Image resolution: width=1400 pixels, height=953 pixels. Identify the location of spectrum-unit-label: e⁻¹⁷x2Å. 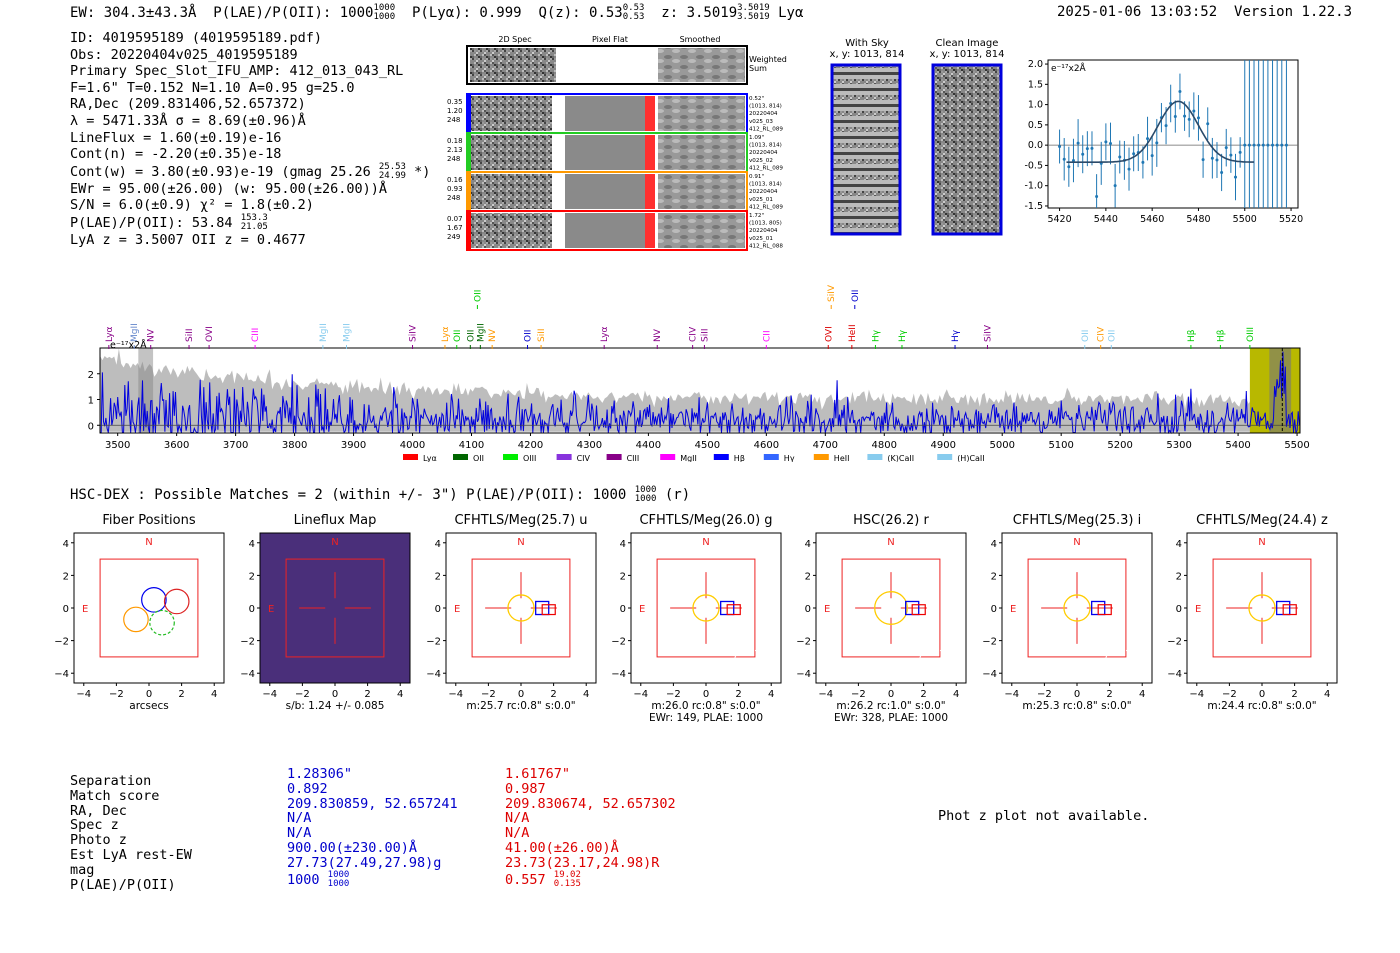
(128, 345).